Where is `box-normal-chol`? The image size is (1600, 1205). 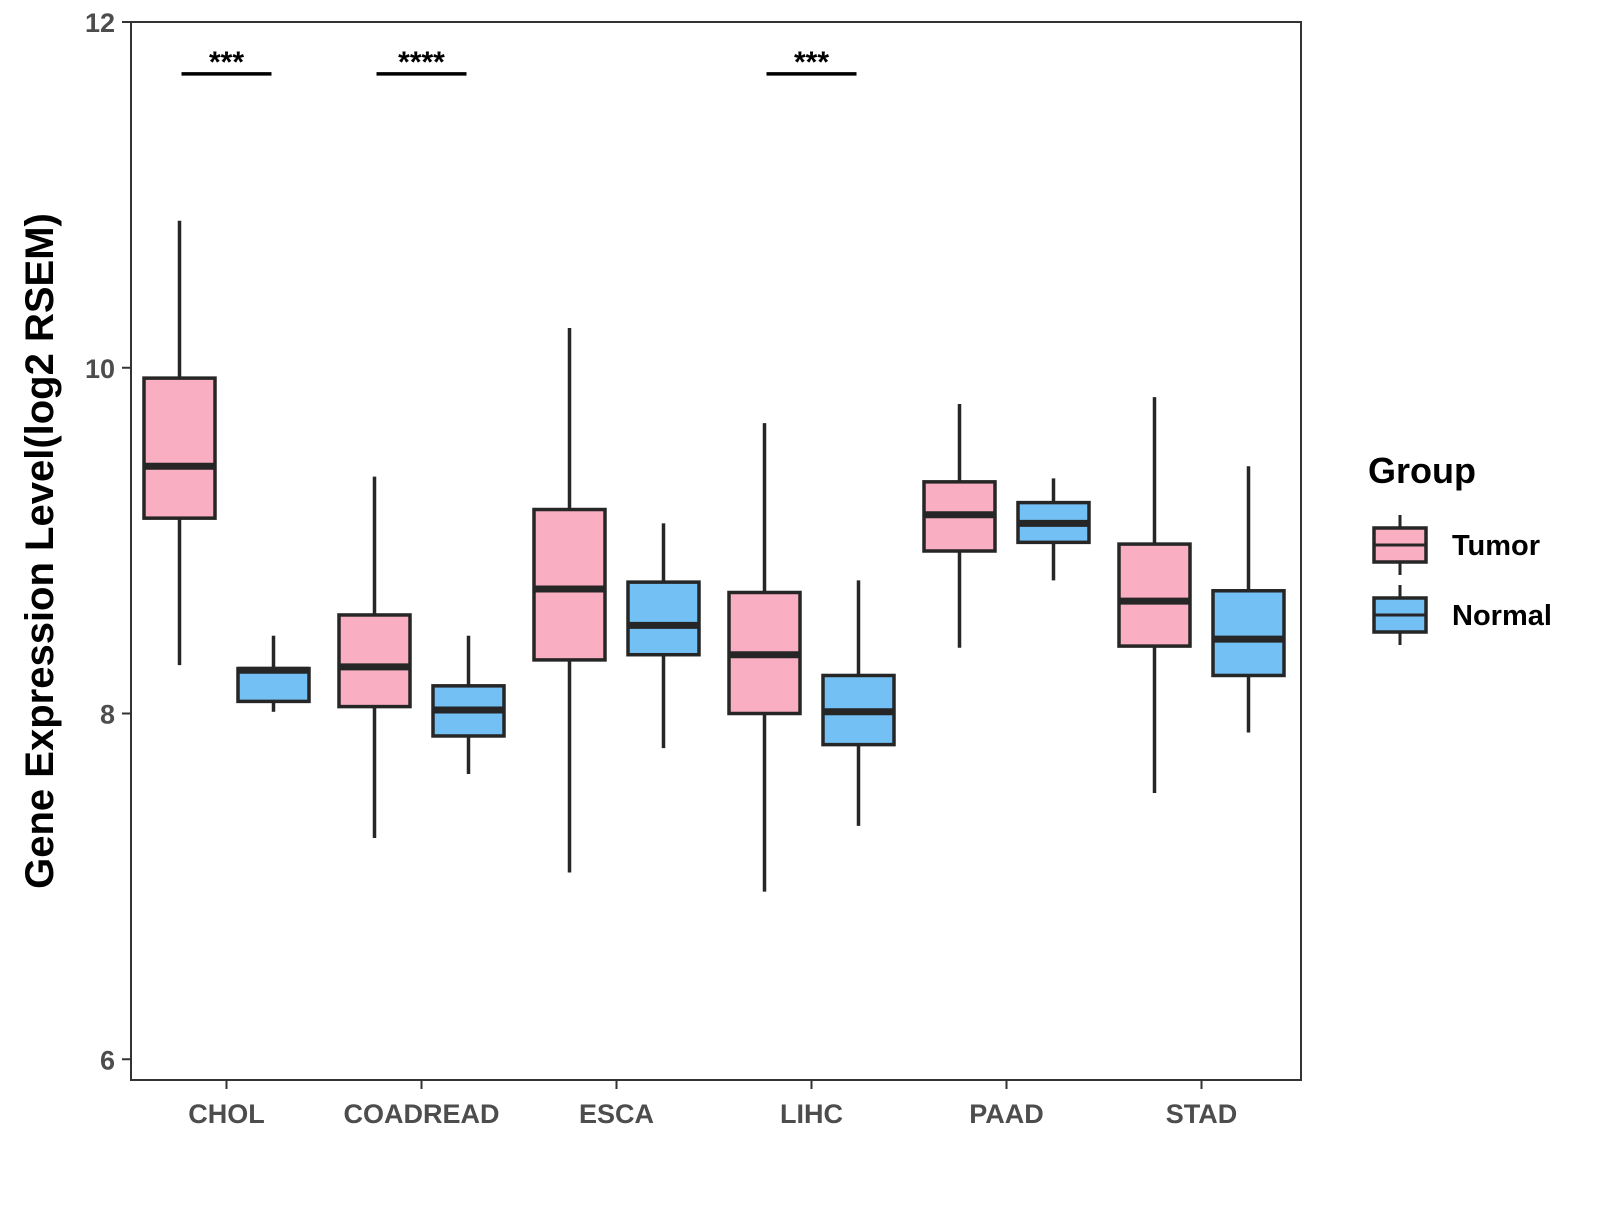
box-normal-chol is located at coordinates (273, 685).